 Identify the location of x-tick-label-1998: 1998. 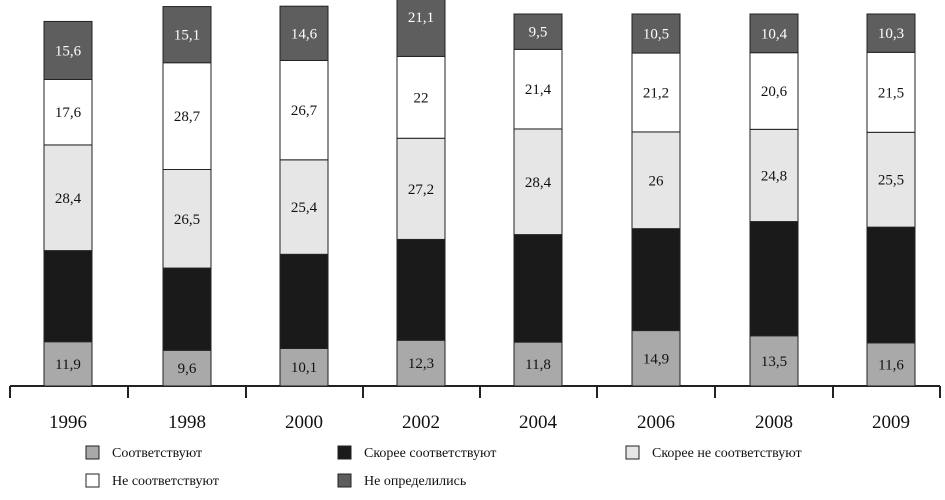
(187, 422).